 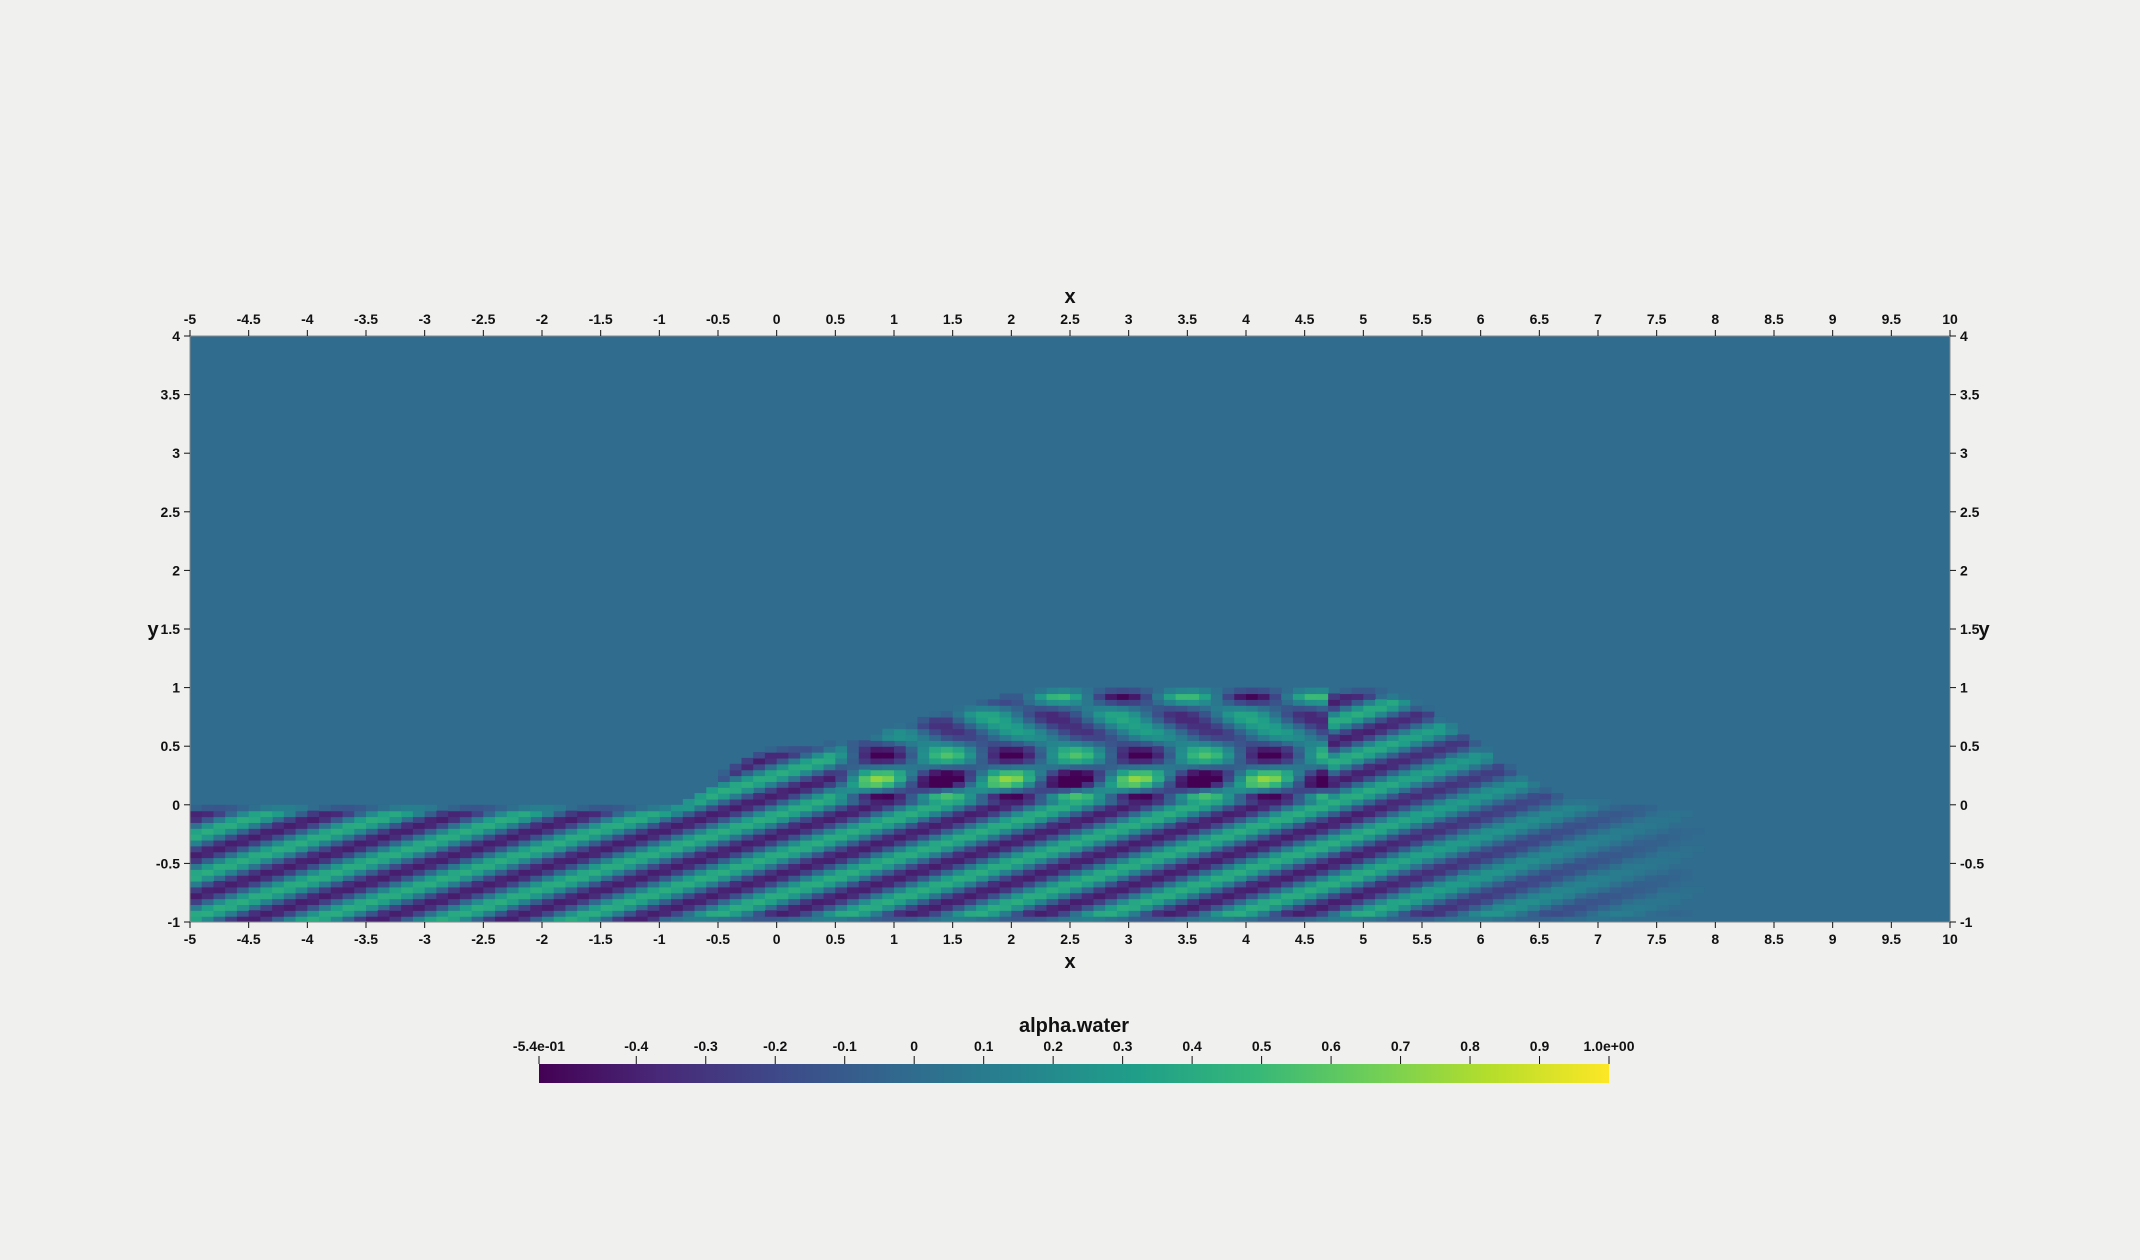 What do you see at coordinates (1305, 319) in the screenshot?
I see `x-tick-label-top: 4.5` at bounding box center [1305, 319].